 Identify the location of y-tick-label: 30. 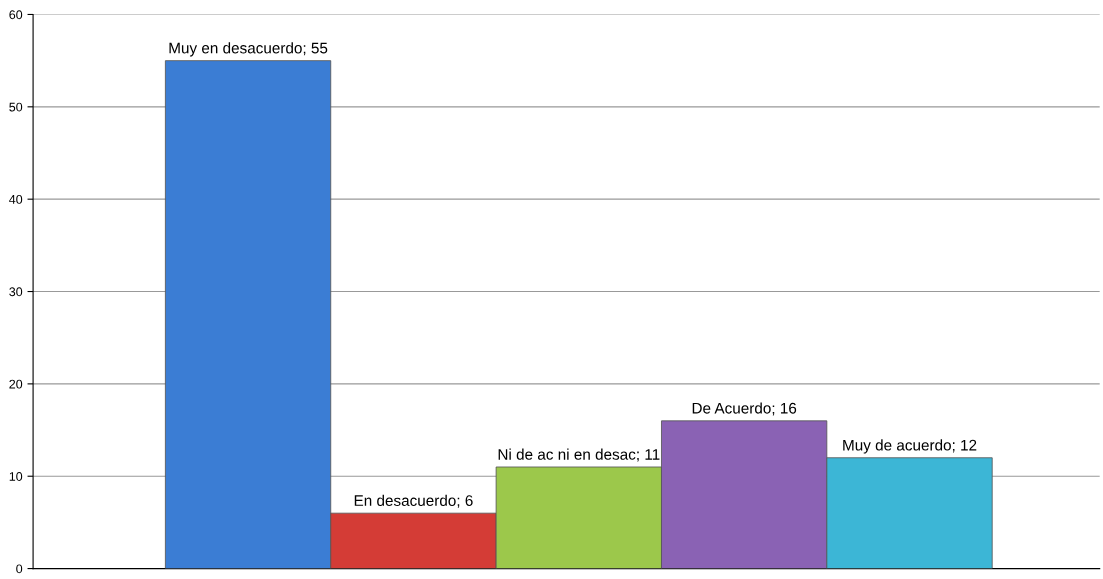
(16, 292).